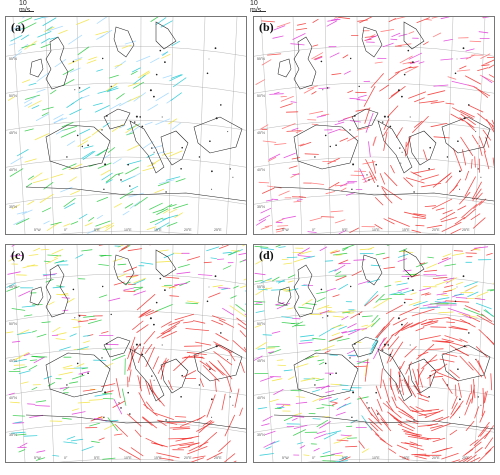 This screenshot has height=475, width=500. What do you see at coordinates (13, 170) in the screenshot?
I see `latitude-tick-label: 40°N` at bounding box center [13, 170].